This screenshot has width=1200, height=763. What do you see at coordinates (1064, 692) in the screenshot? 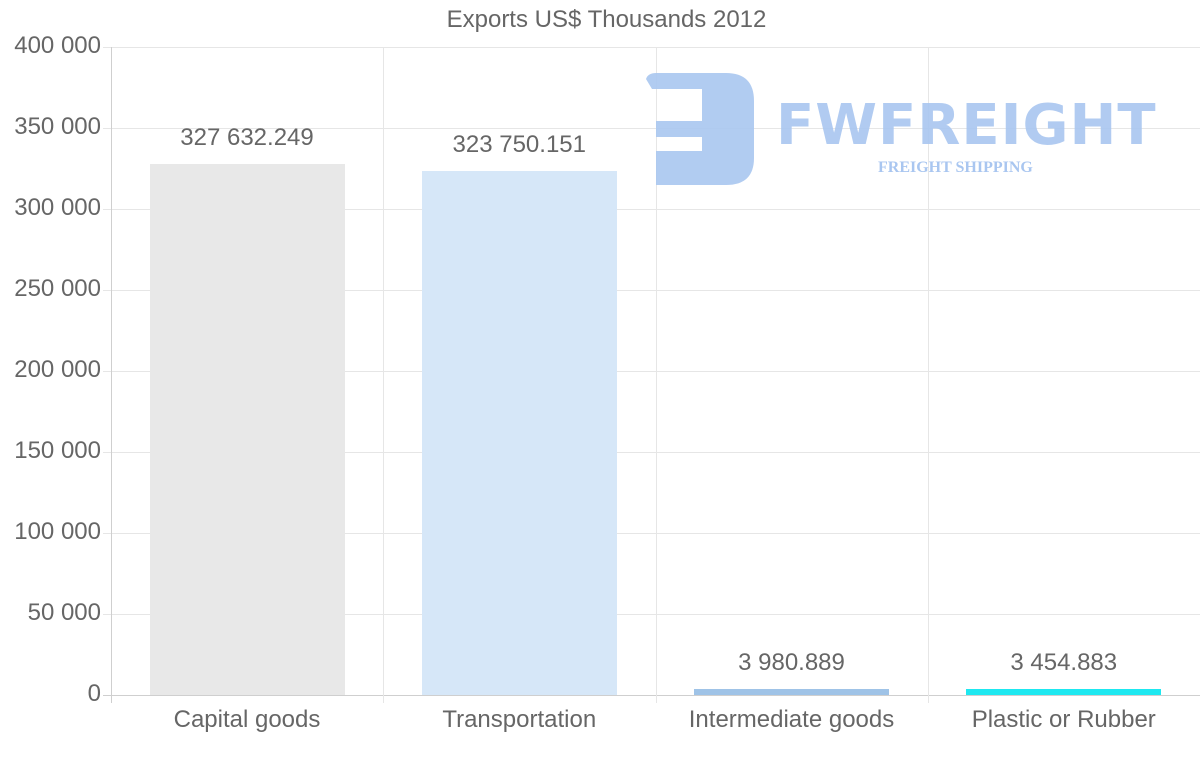
I see `bar-plastic-or-rubber` at bounding box center [1064, 692].